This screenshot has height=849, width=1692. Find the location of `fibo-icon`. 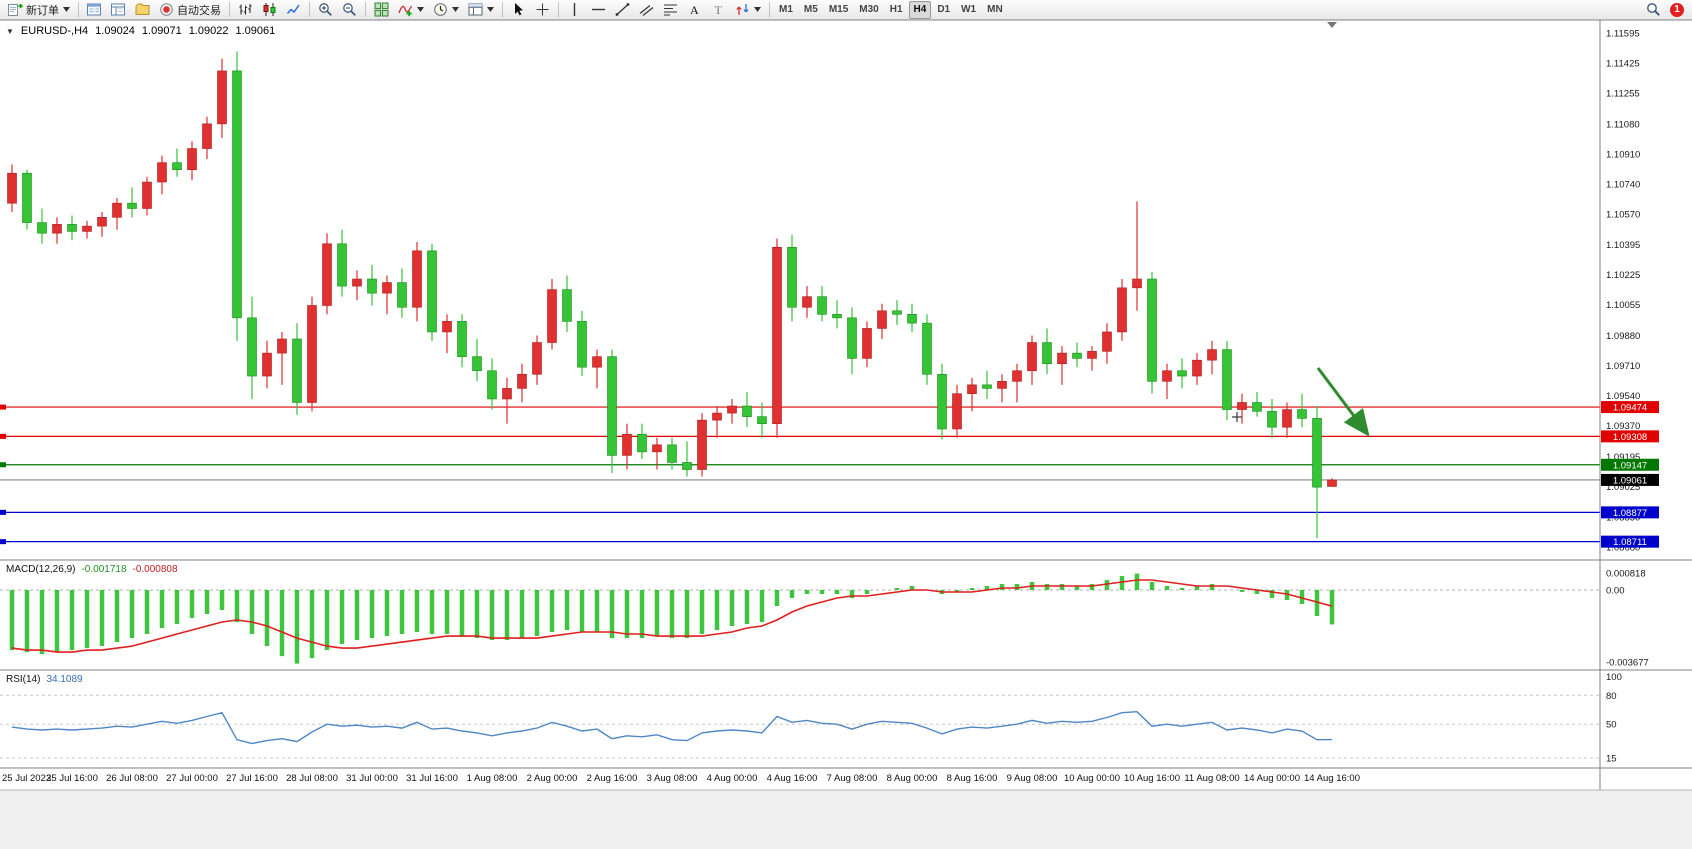

fibo-icon is located at coordinates (670, 9).